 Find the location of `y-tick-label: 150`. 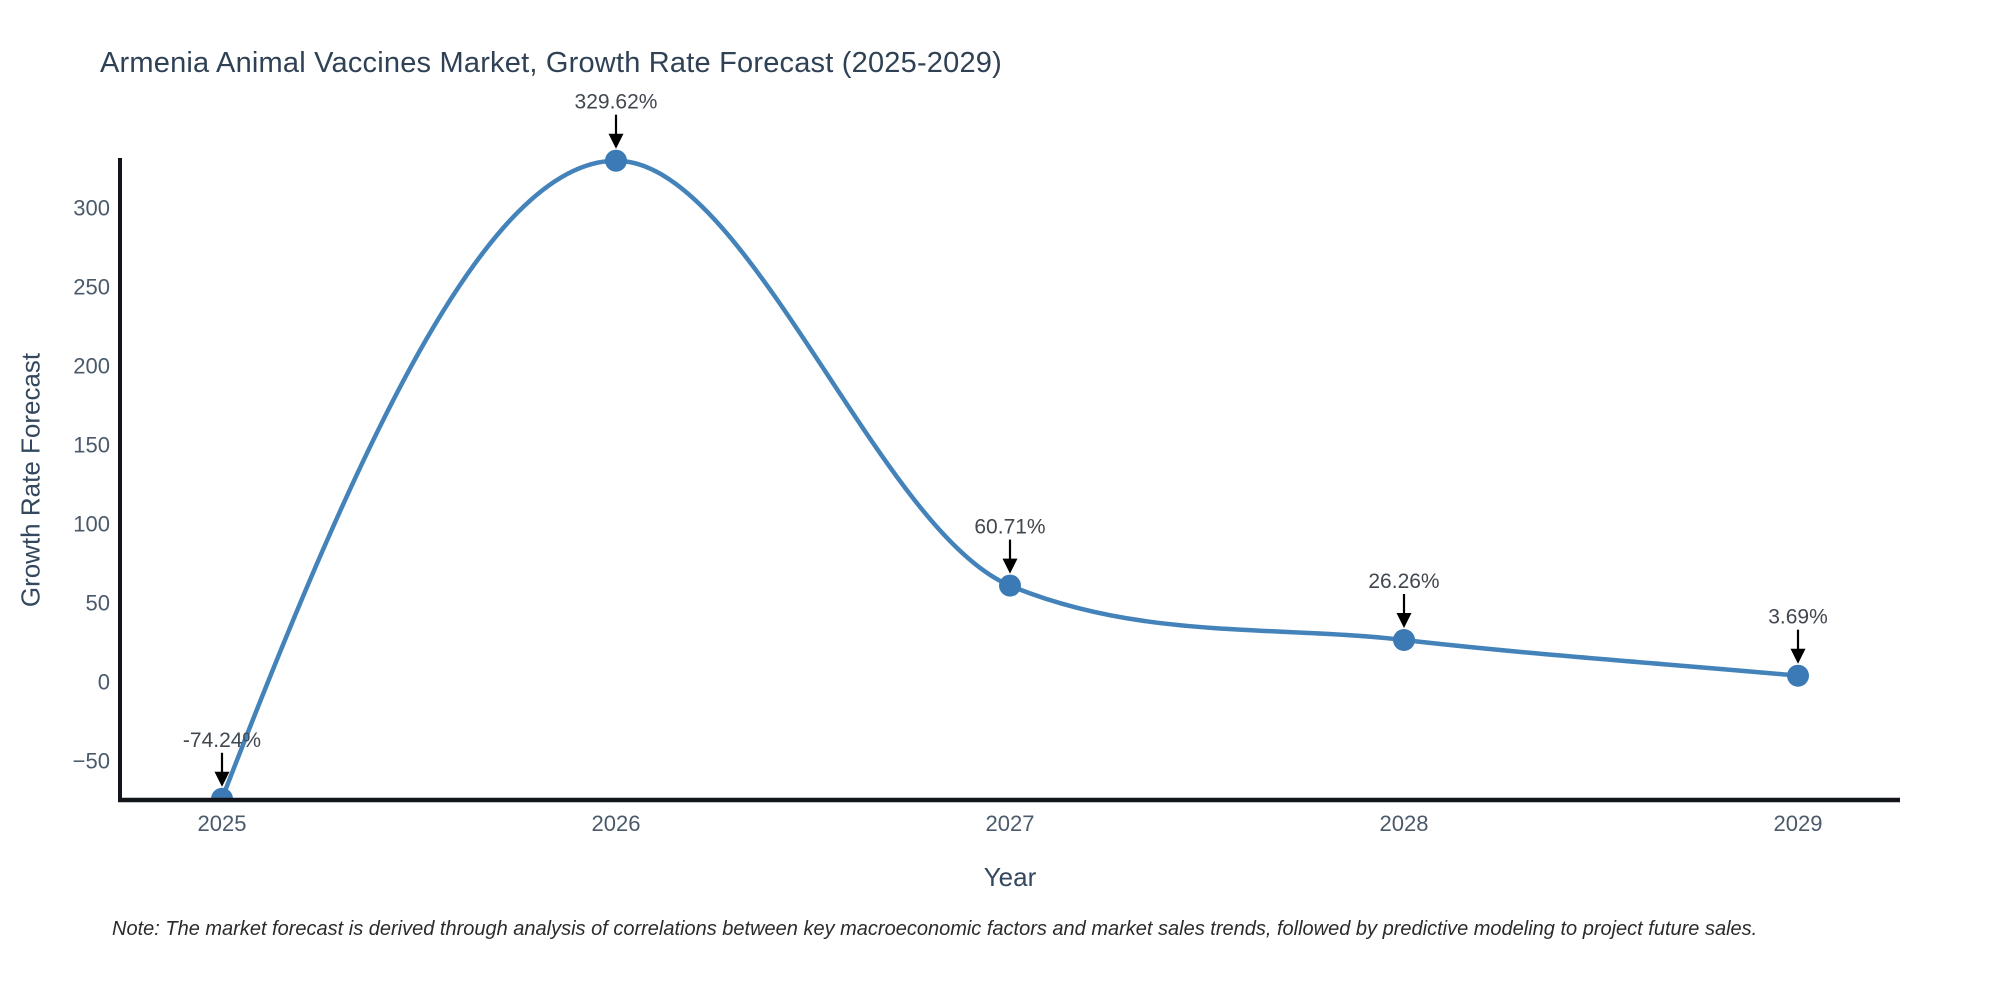

y-tick-label: 150 is located at coordinates (91, 445).